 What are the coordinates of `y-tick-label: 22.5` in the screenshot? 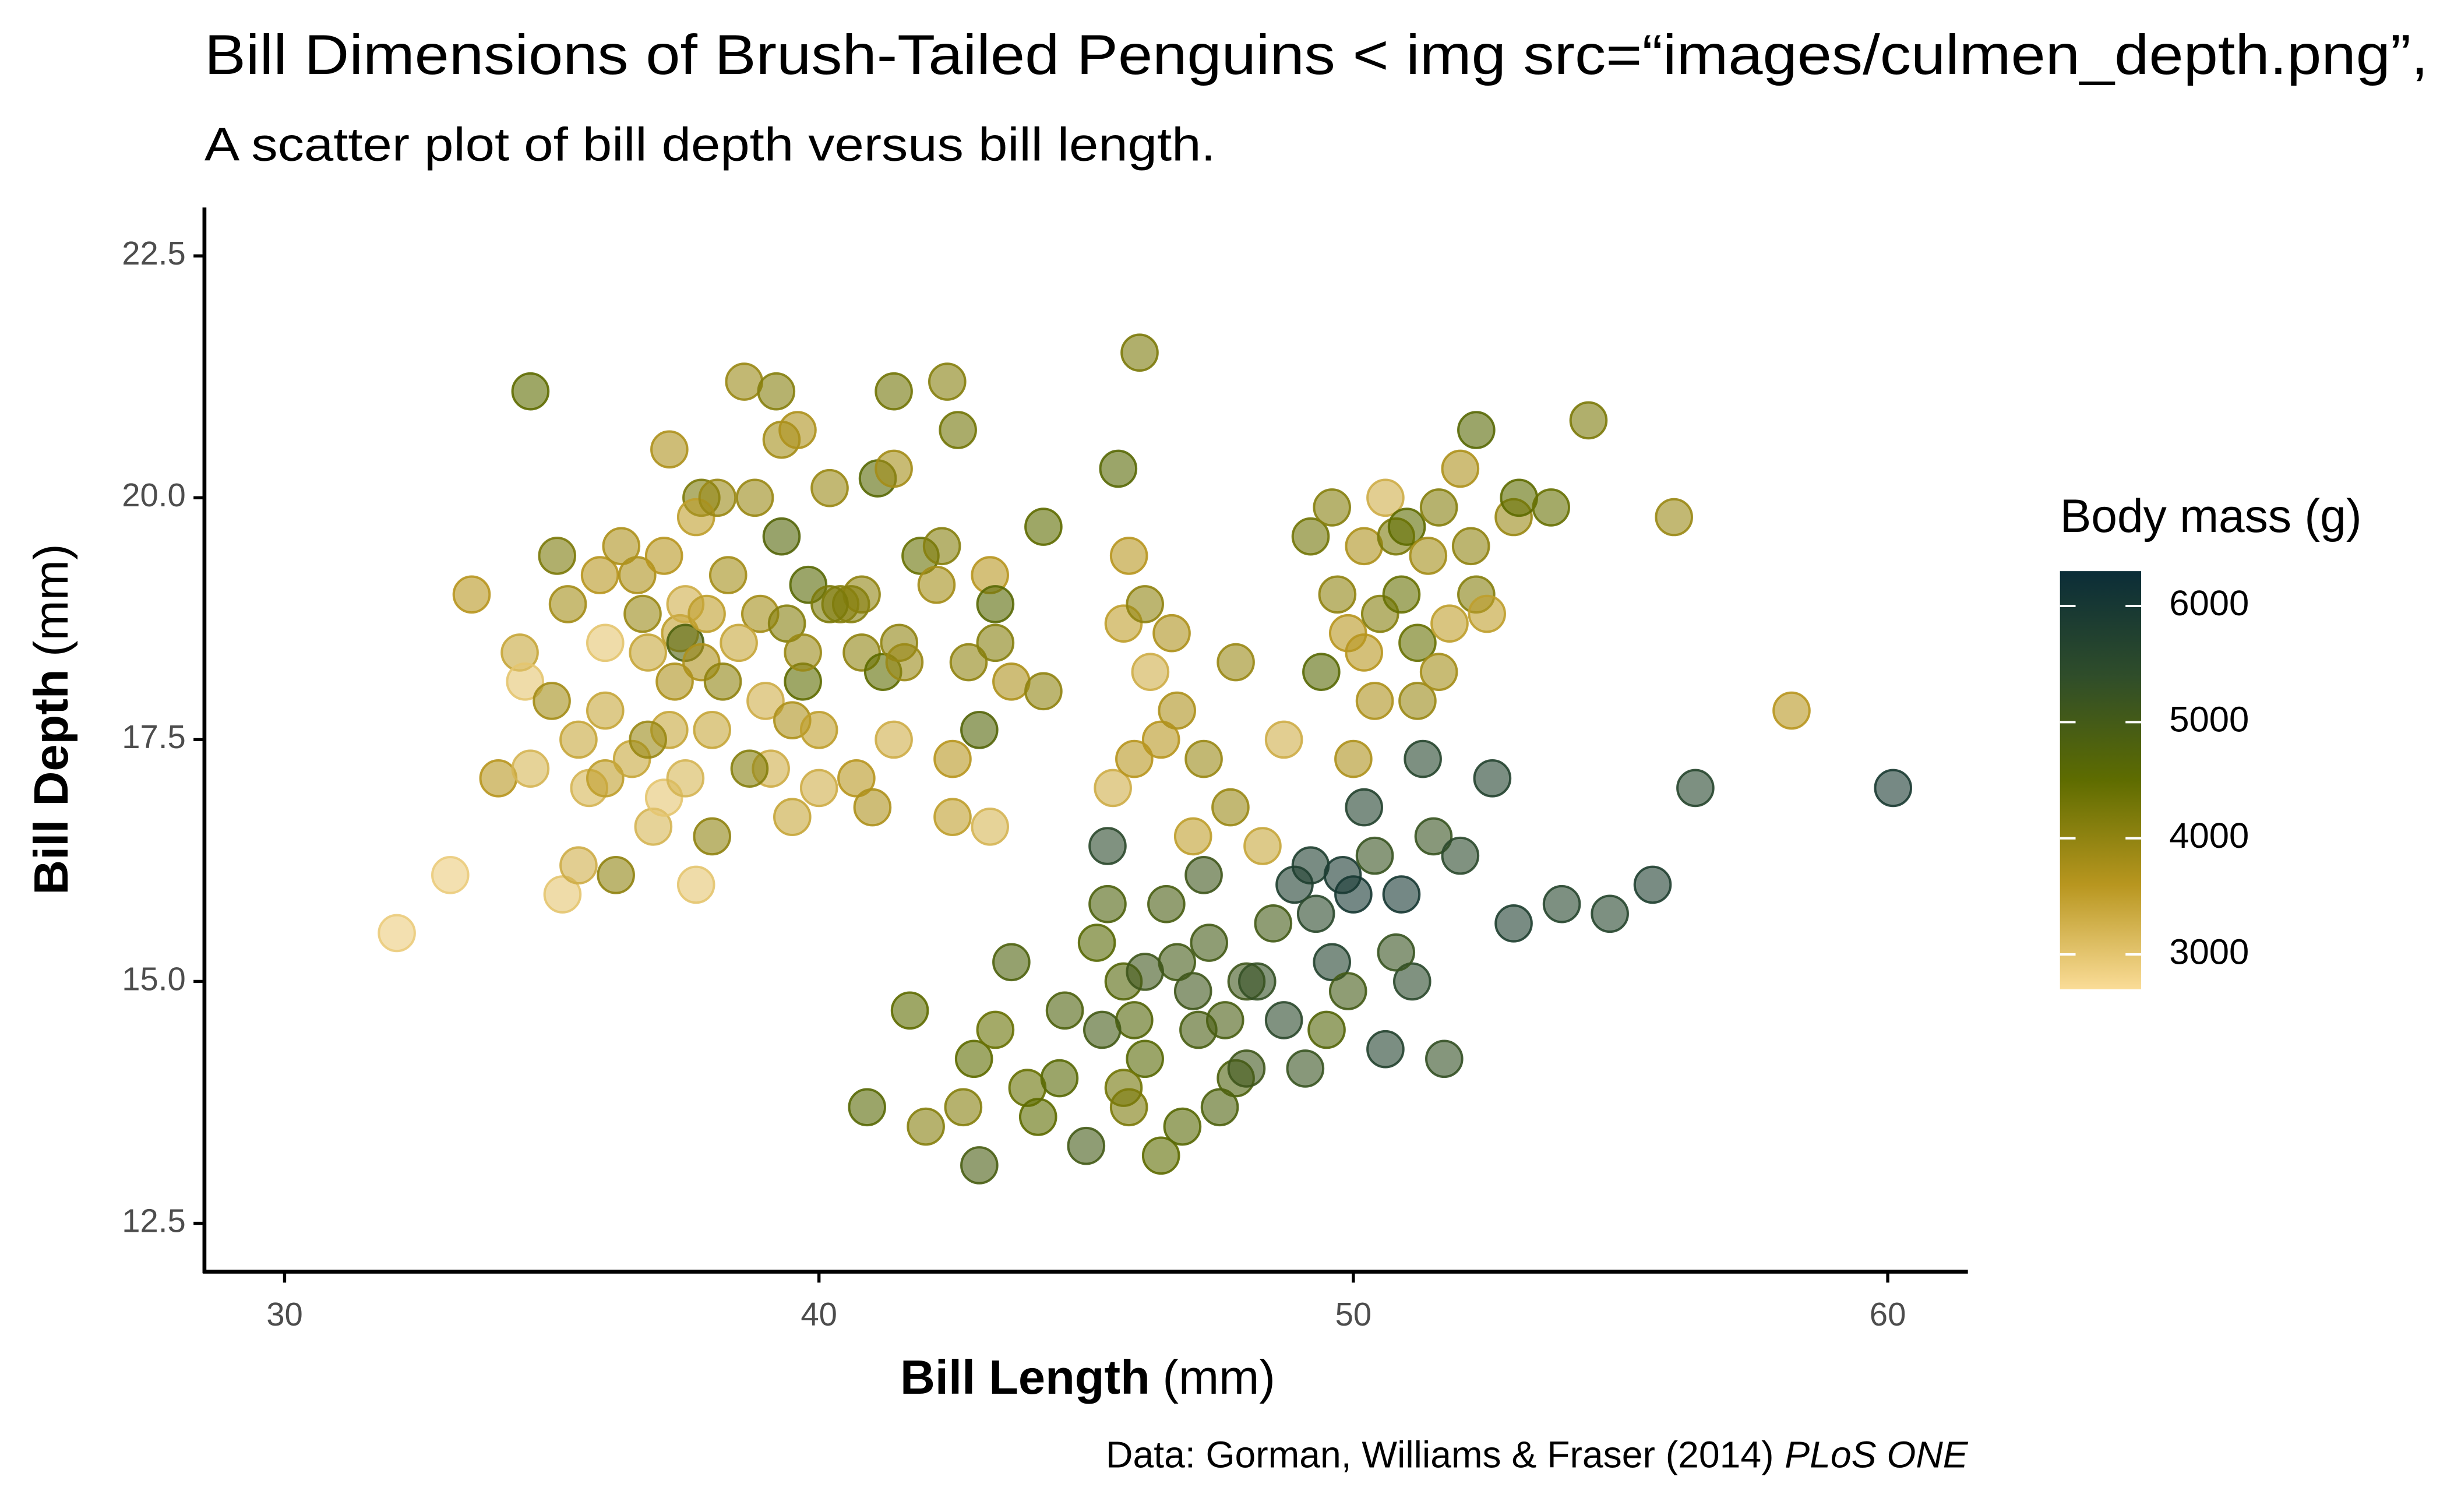 It's located at (153, 254).